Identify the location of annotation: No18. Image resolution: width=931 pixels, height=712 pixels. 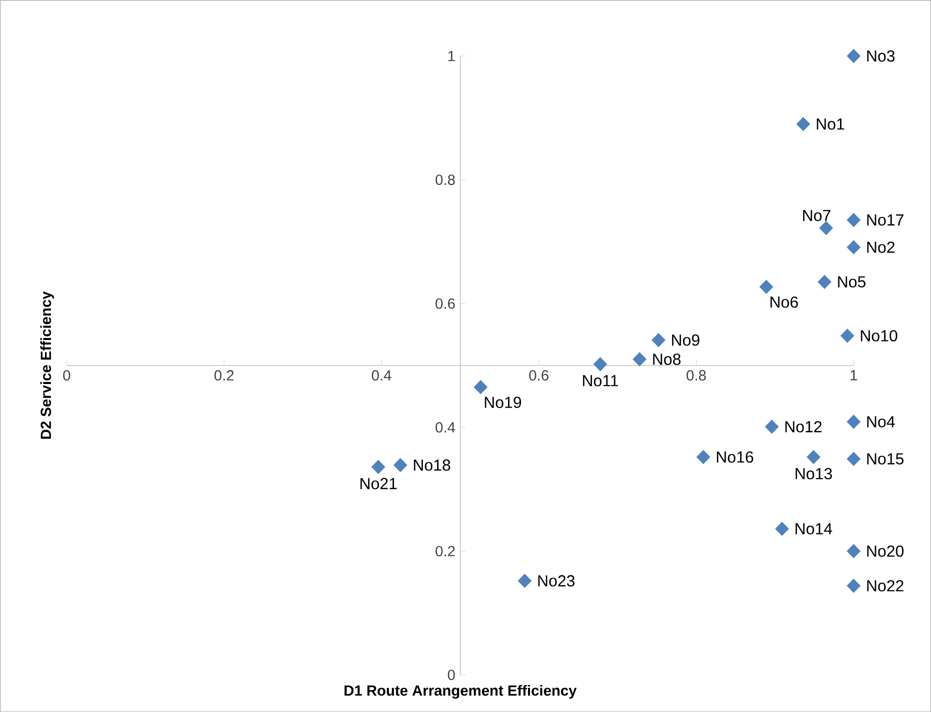
(432, 465).